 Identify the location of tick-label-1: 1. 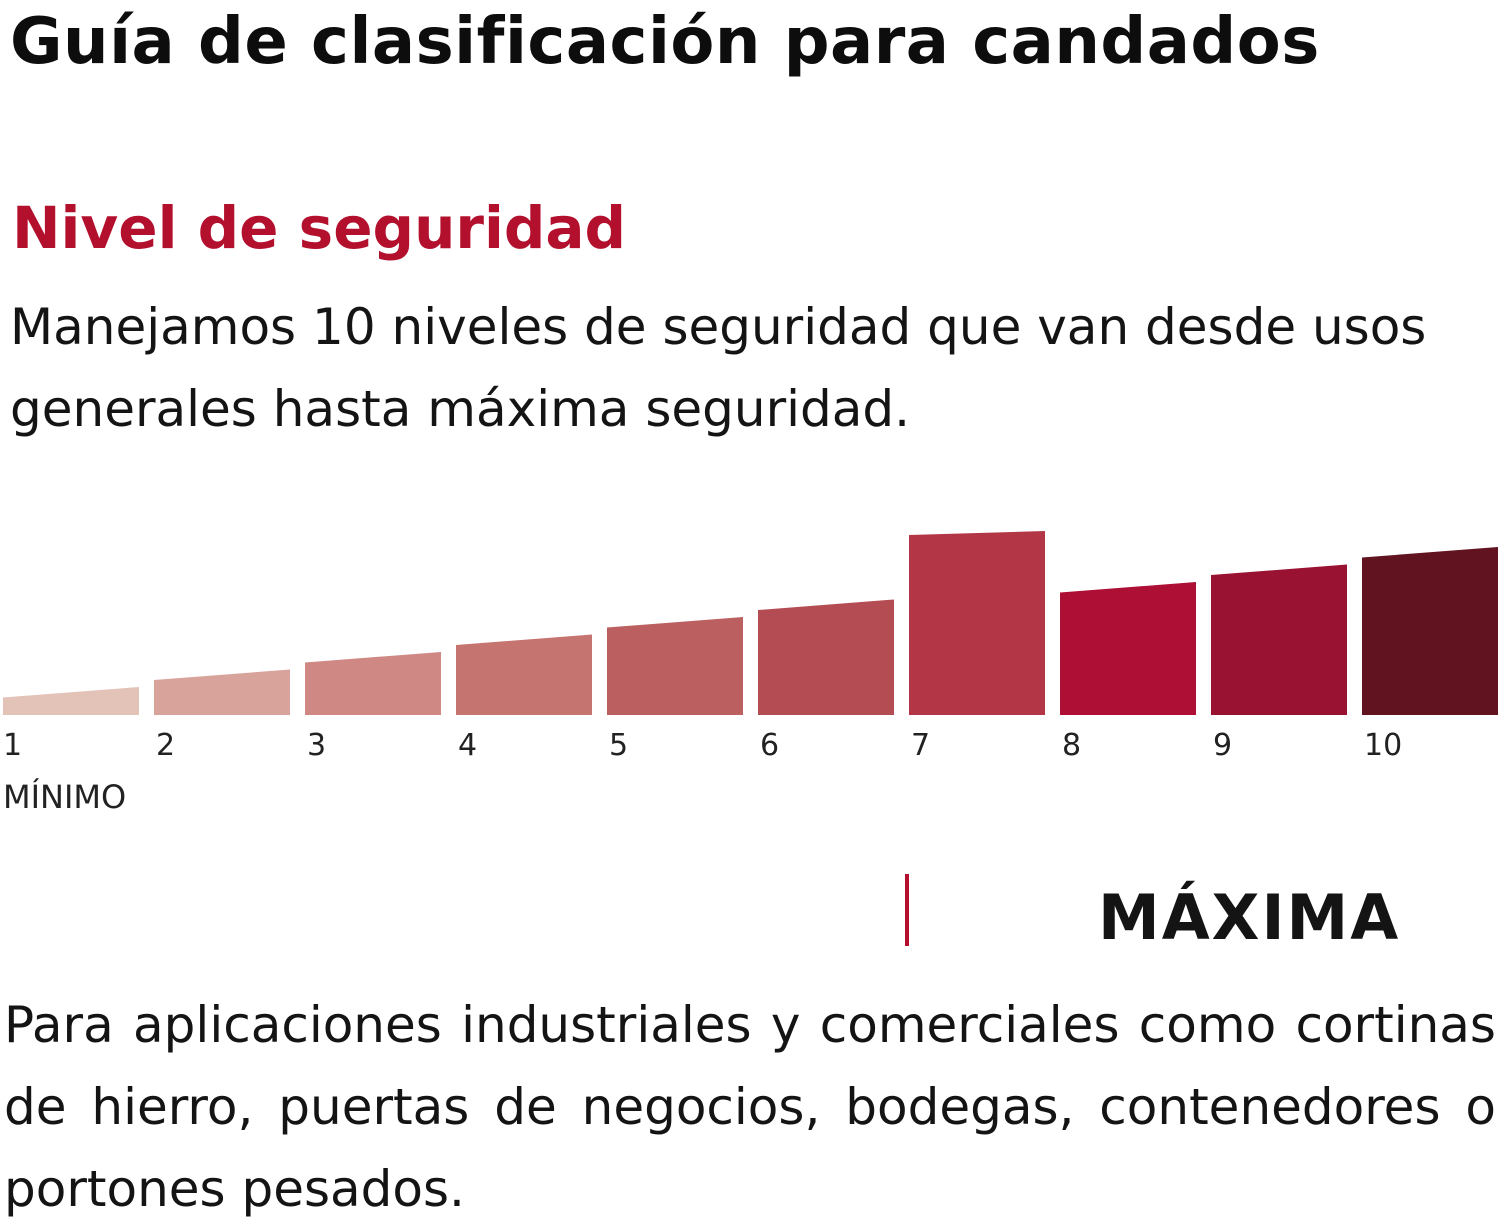
(12, 745).